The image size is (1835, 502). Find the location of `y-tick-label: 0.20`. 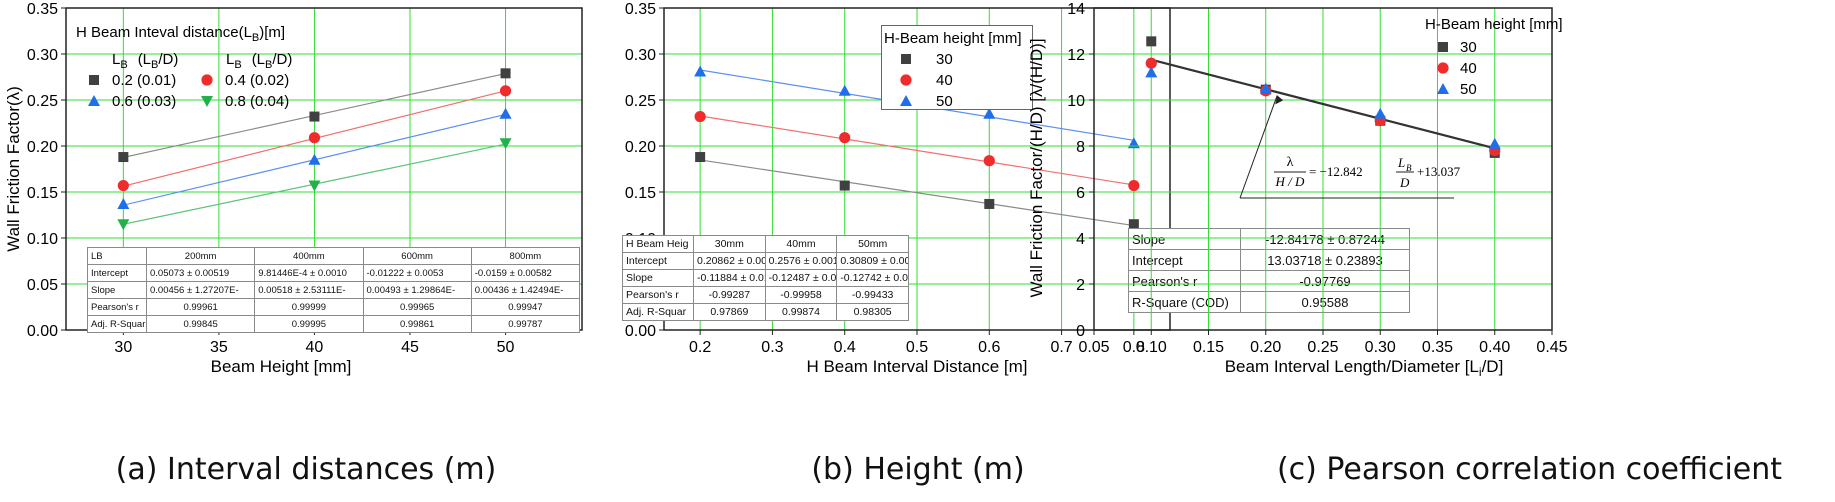

y-tick-label: 0.20 is located at coordinates (640, 147).